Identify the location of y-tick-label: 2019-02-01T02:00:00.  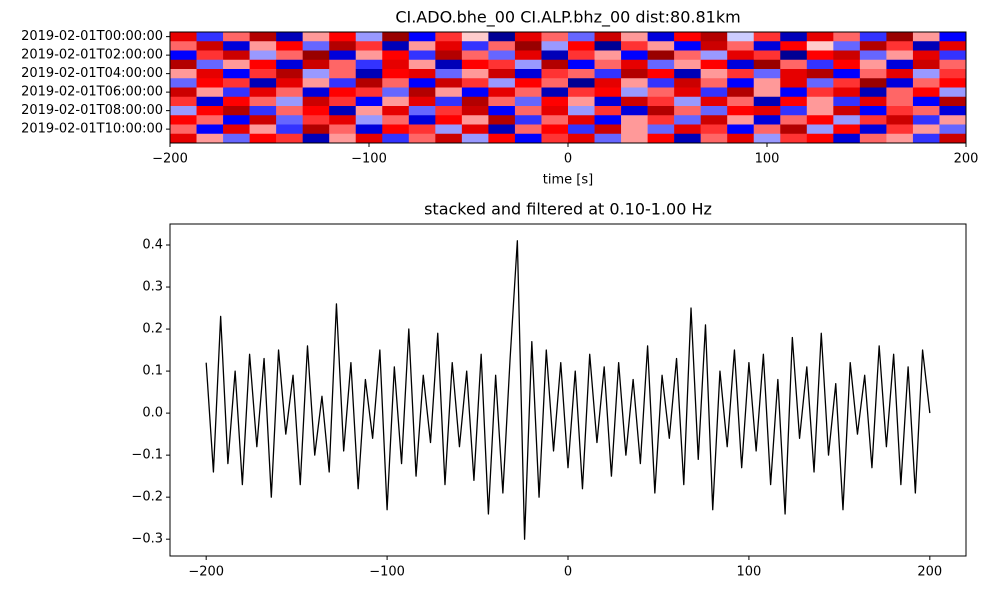
(92, 55).